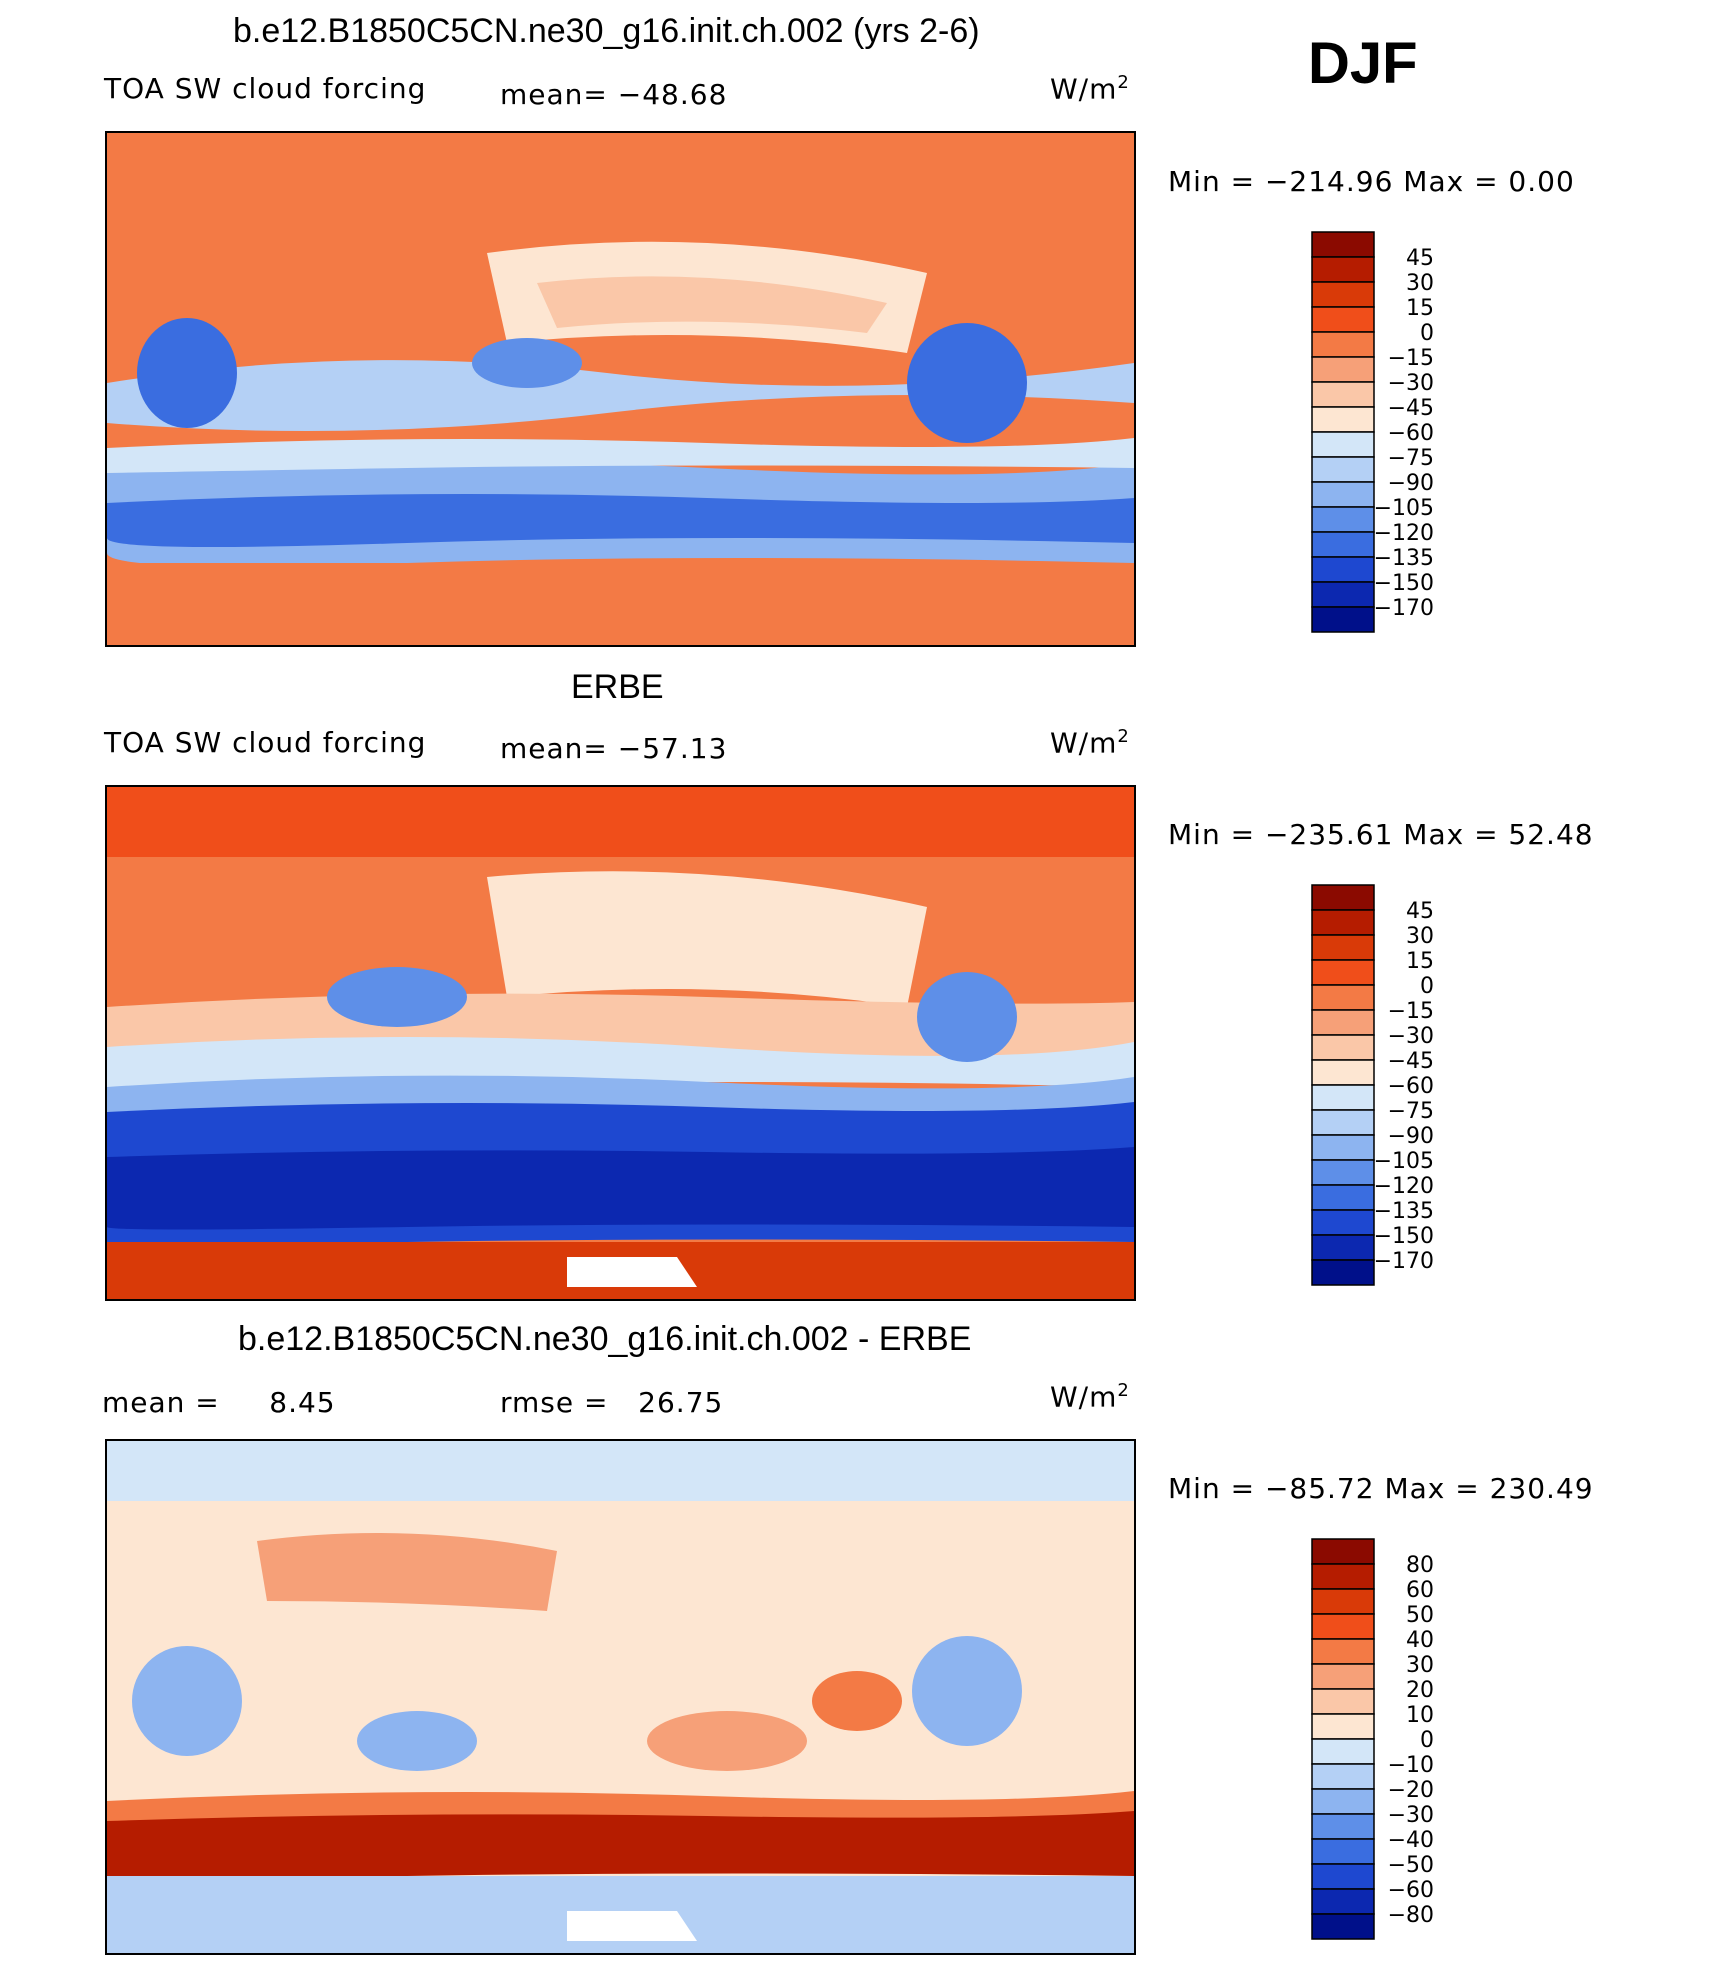 The height and width of the screenshot is (1969, 1710). I want to click on colorbar-tick-label: −10, so click(1411, 1765).